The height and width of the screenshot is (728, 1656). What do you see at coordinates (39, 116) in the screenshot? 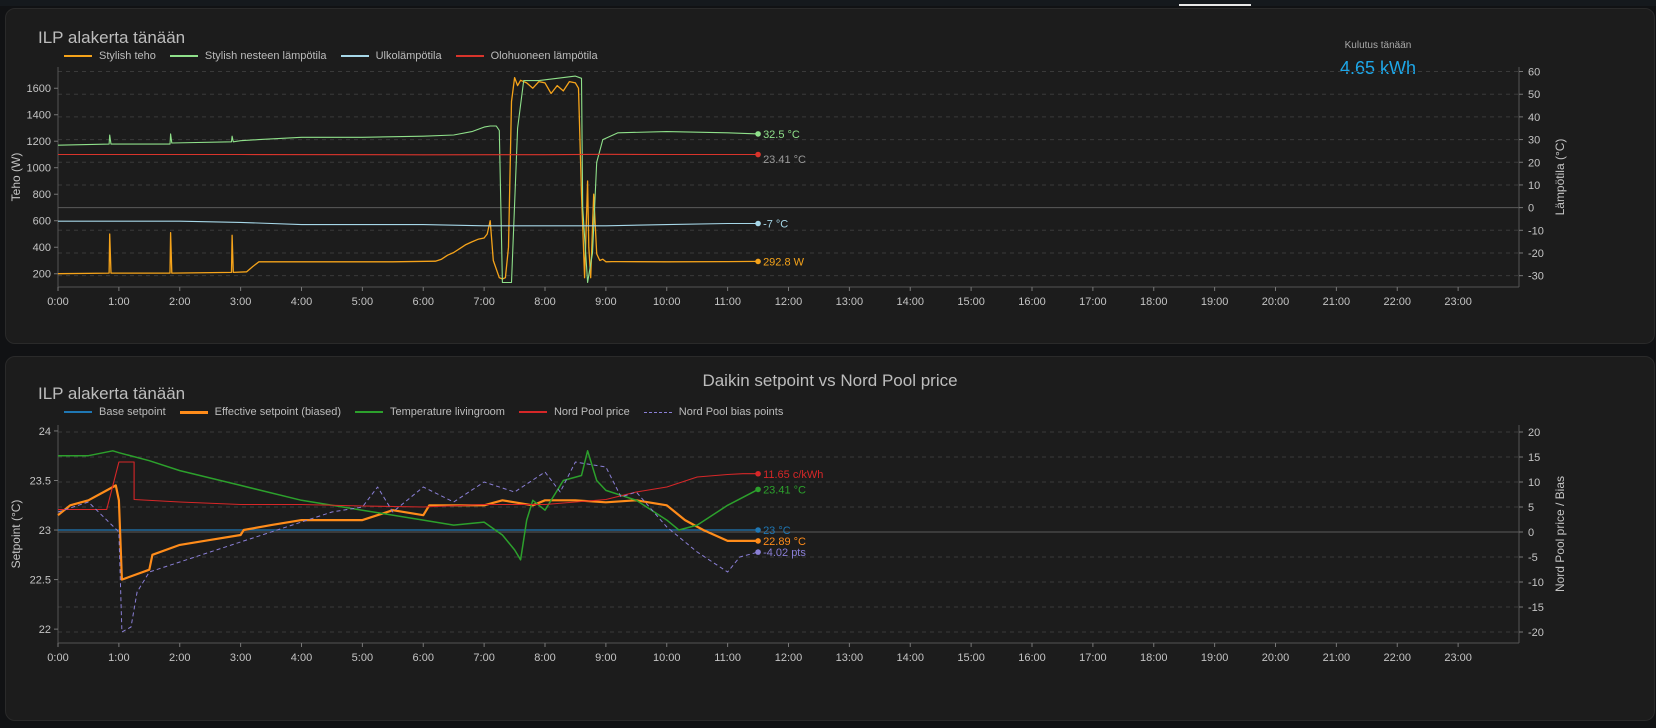
I see `y-tick-label: 1400` at bounding box center [39, 116].